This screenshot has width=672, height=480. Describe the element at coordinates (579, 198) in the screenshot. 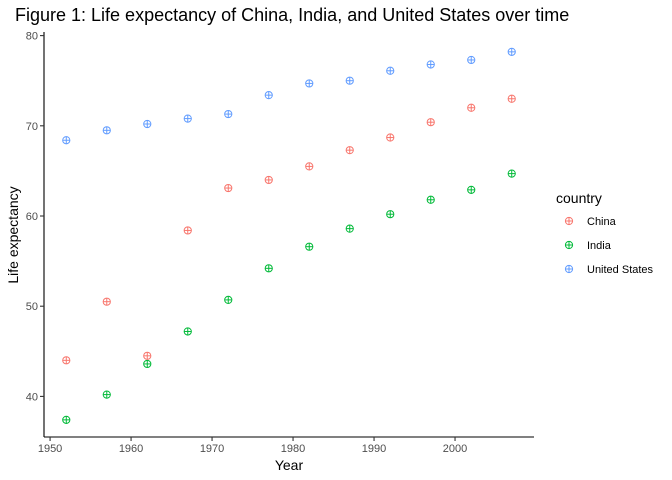

I see `legend-title: country` at that location.